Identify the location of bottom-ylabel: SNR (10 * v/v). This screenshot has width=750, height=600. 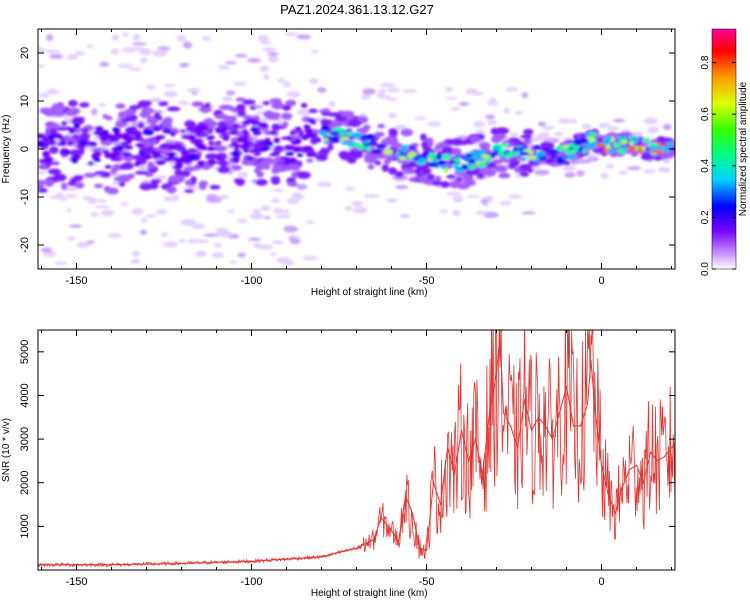
(6, 450).